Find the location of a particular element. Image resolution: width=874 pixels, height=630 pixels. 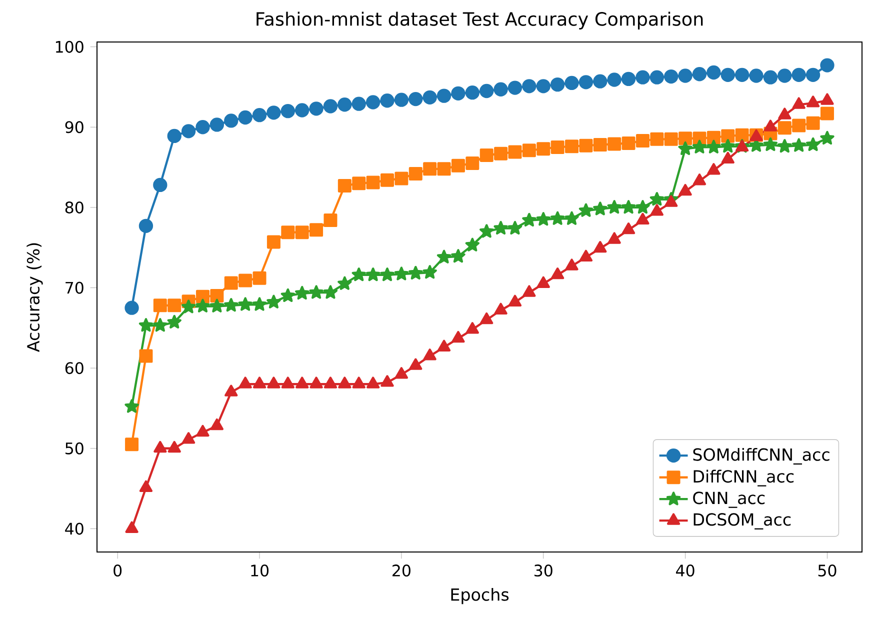

y-tick-label: 50 is located at coordinates (75, 448).